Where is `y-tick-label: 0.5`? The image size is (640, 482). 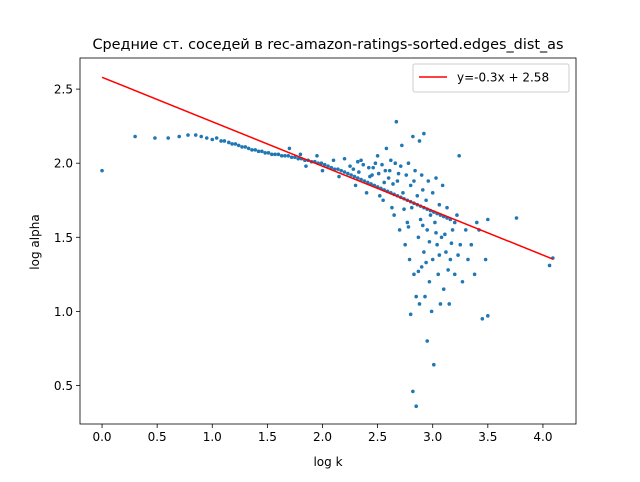 y-tick-label: 0.5 is located at coordinates (63, 386).